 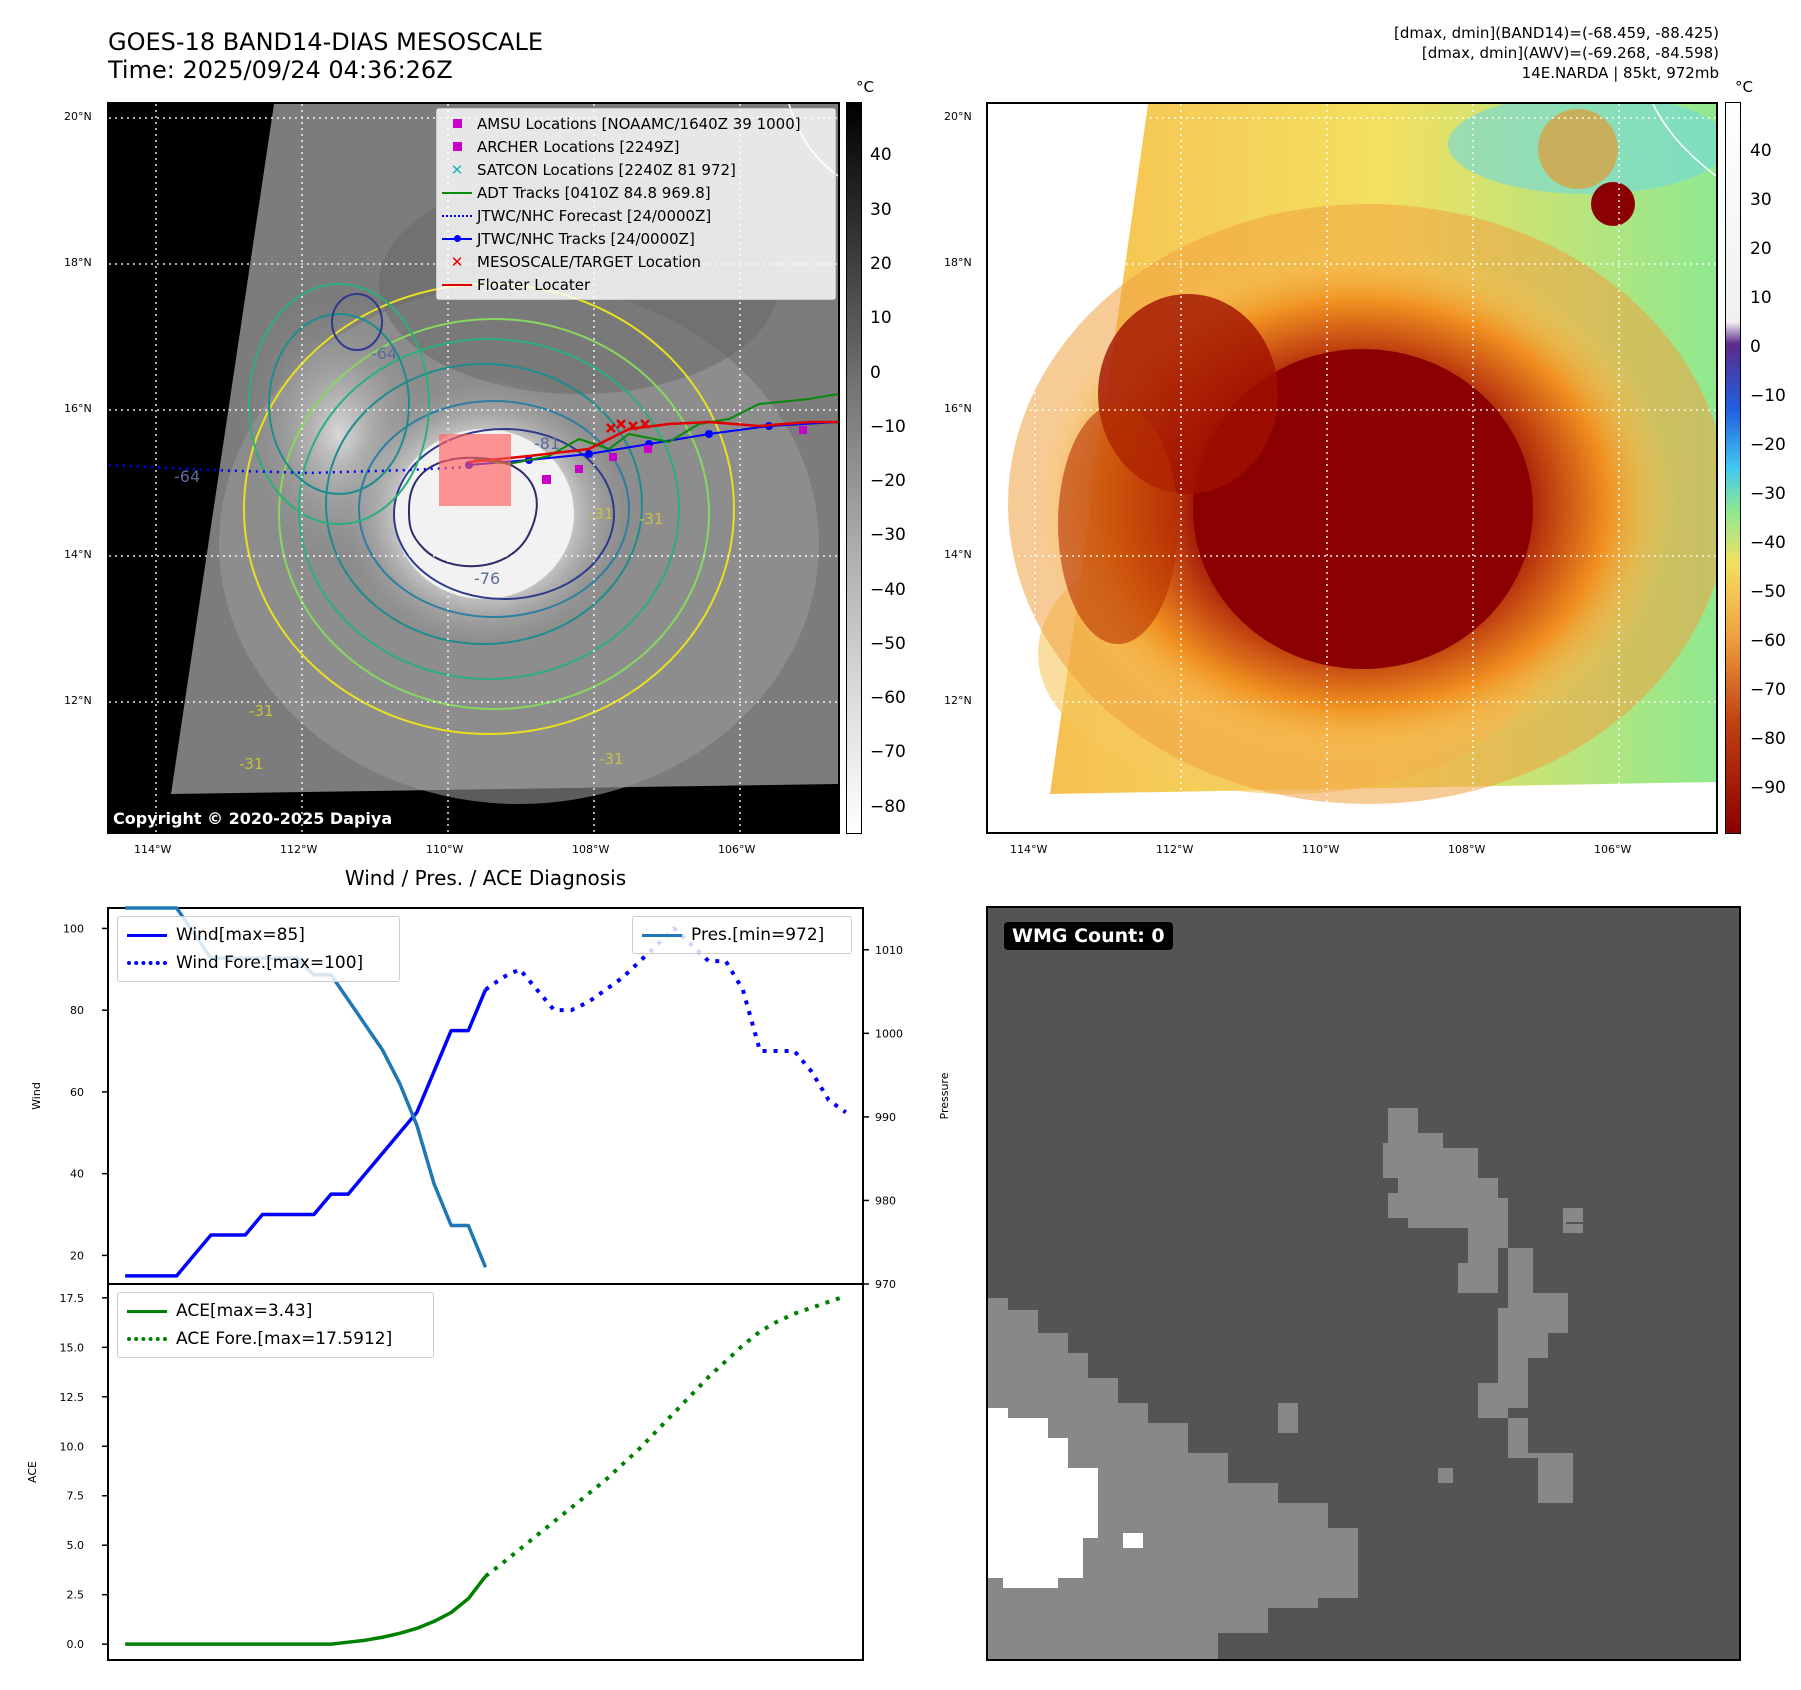 What do you see at coordinates (76, 1644) in the screenshot?
I see `y-tick-label: 0.0` at bounding box center [76, 1644].